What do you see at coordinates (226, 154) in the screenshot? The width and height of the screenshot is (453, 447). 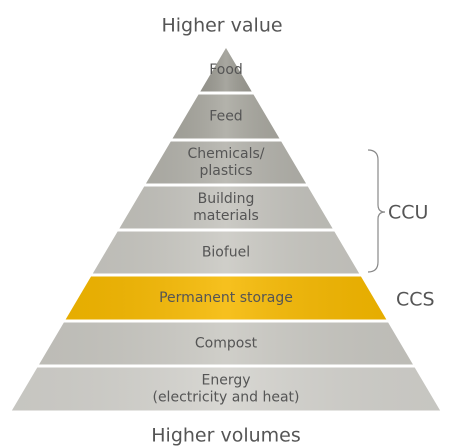 I see `layer-label: Chemicals/` at bounding box center [226, 154].